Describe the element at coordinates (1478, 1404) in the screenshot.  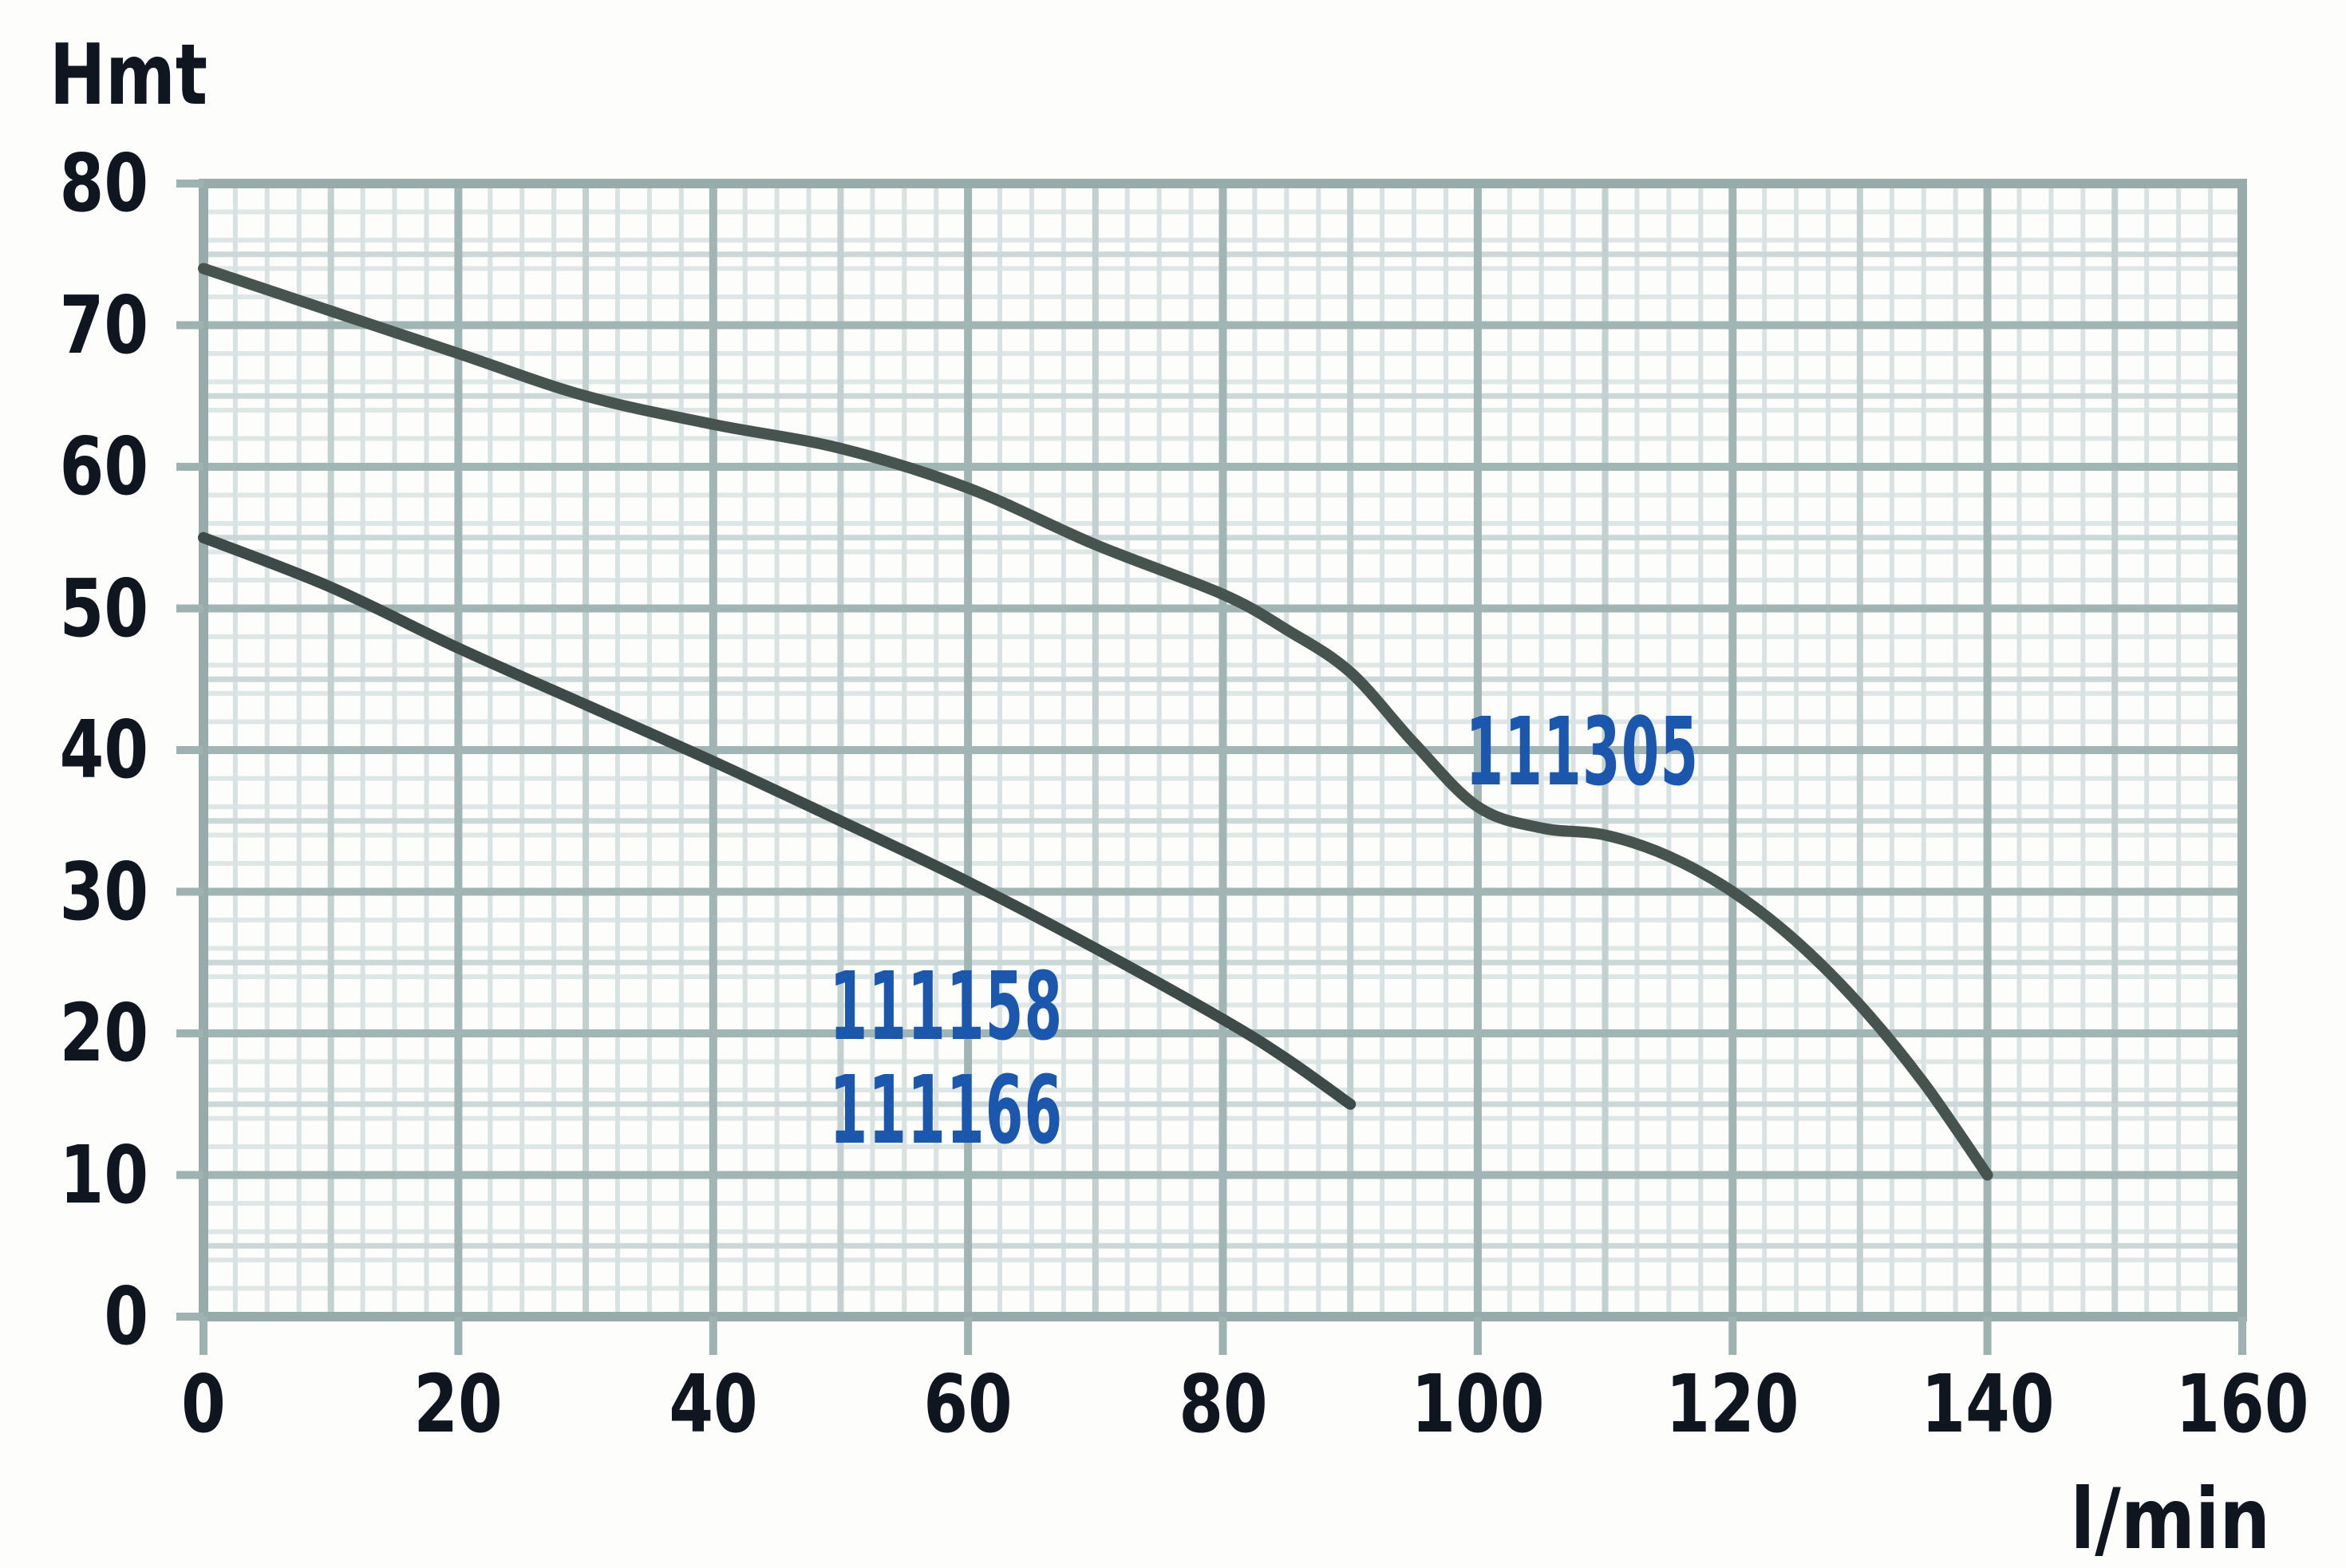
I see `x-tick-label: 100` at that location.